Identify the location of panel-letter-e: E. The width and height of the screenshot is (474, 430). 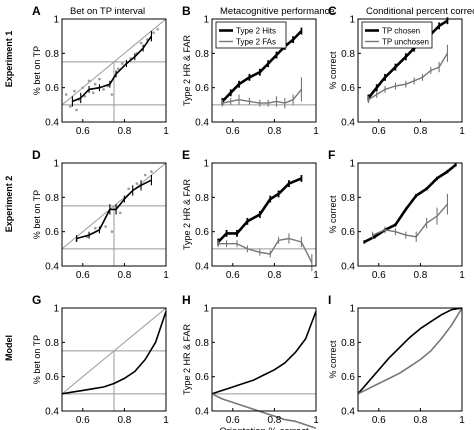
(186, 155).